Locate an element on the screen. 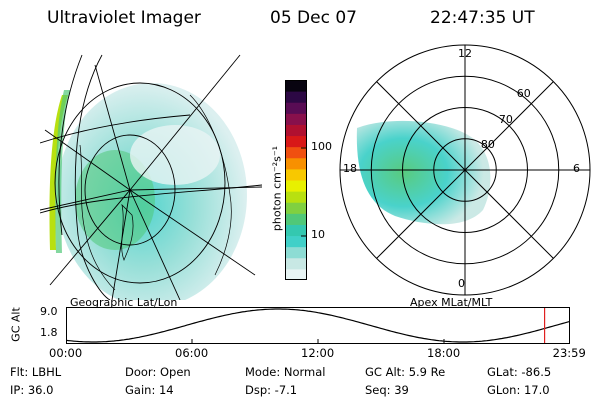 The height and width of the screenshot is (400, 600). altitude-xticks is located at coordinates (318, 341).